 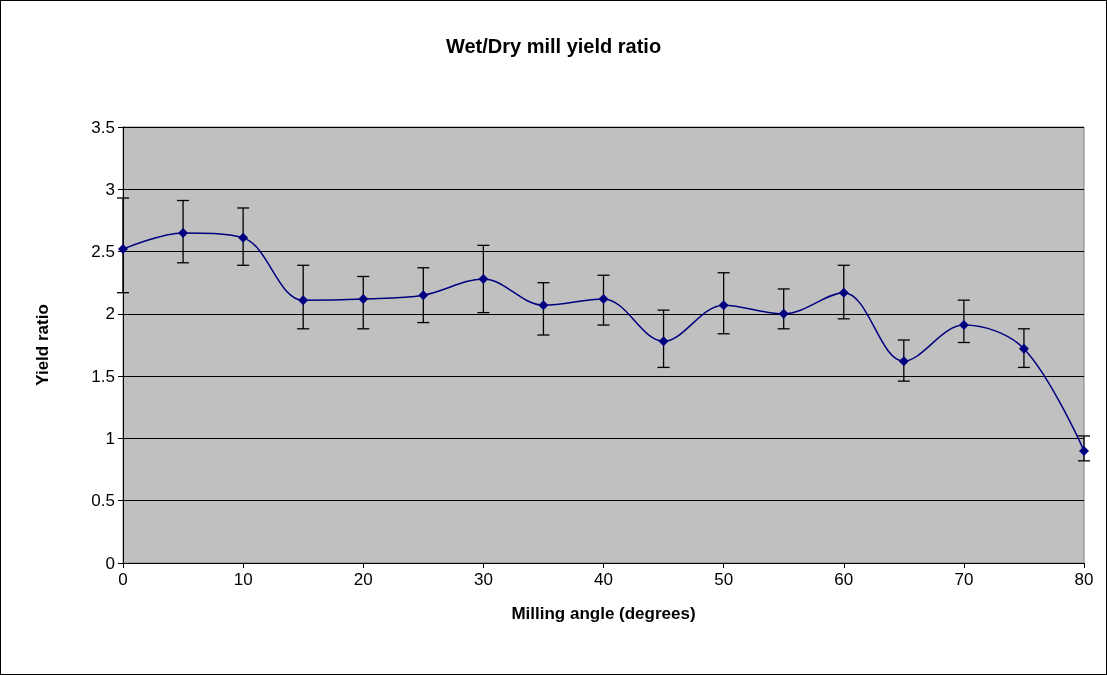 I want to click on y-tick-label: 1, so click(x=110, y=438).